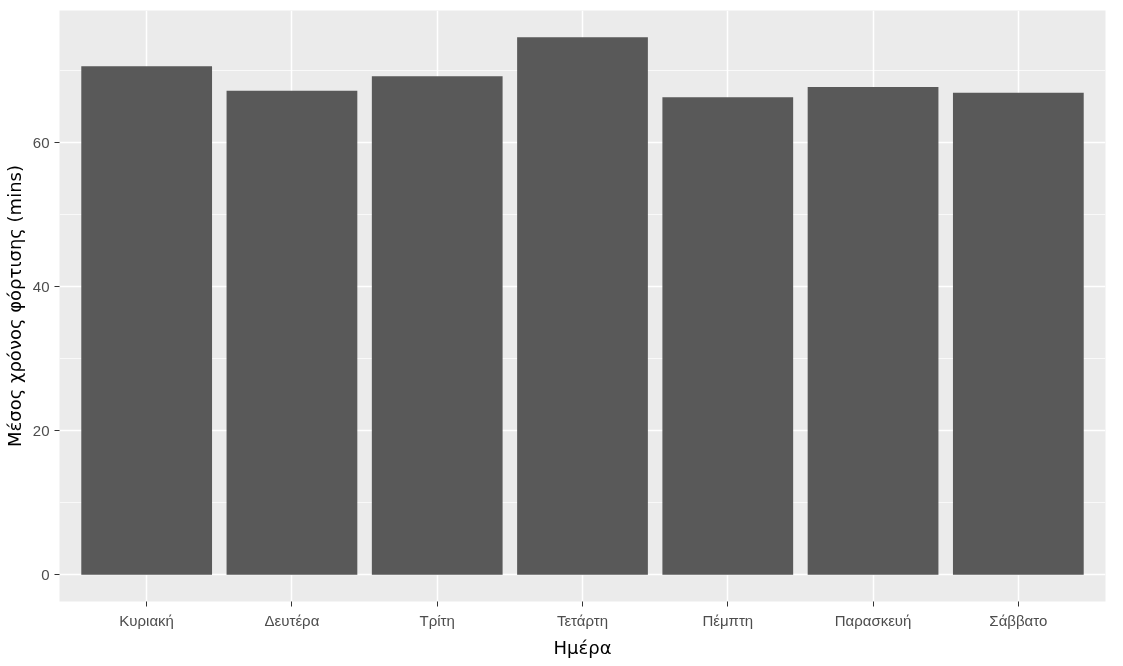 Image resolution: width=1123 pixels, height=666 pixels. I want to click on x-tick-label: Παρασκευή, so click(873, 620).